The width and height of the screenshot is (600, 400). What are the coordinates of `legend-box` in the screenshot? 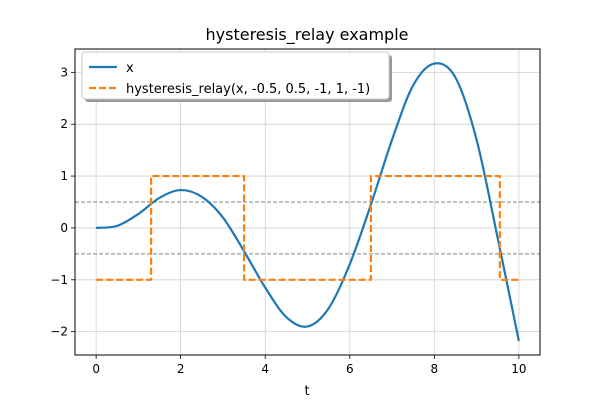 It's located at (235, 75).